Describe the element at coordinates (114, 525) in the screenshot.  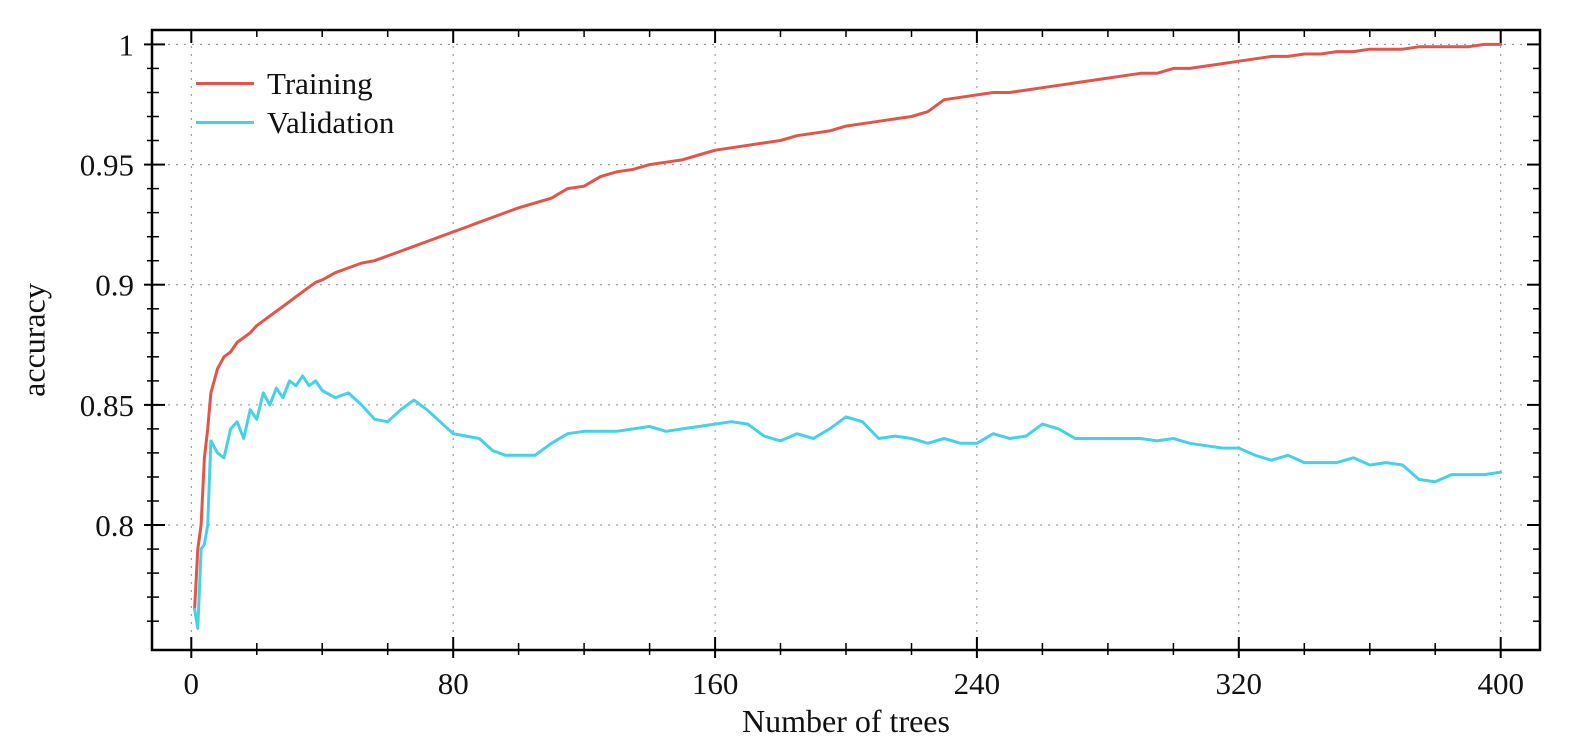
I see `svg-text: 0.8` at that location.